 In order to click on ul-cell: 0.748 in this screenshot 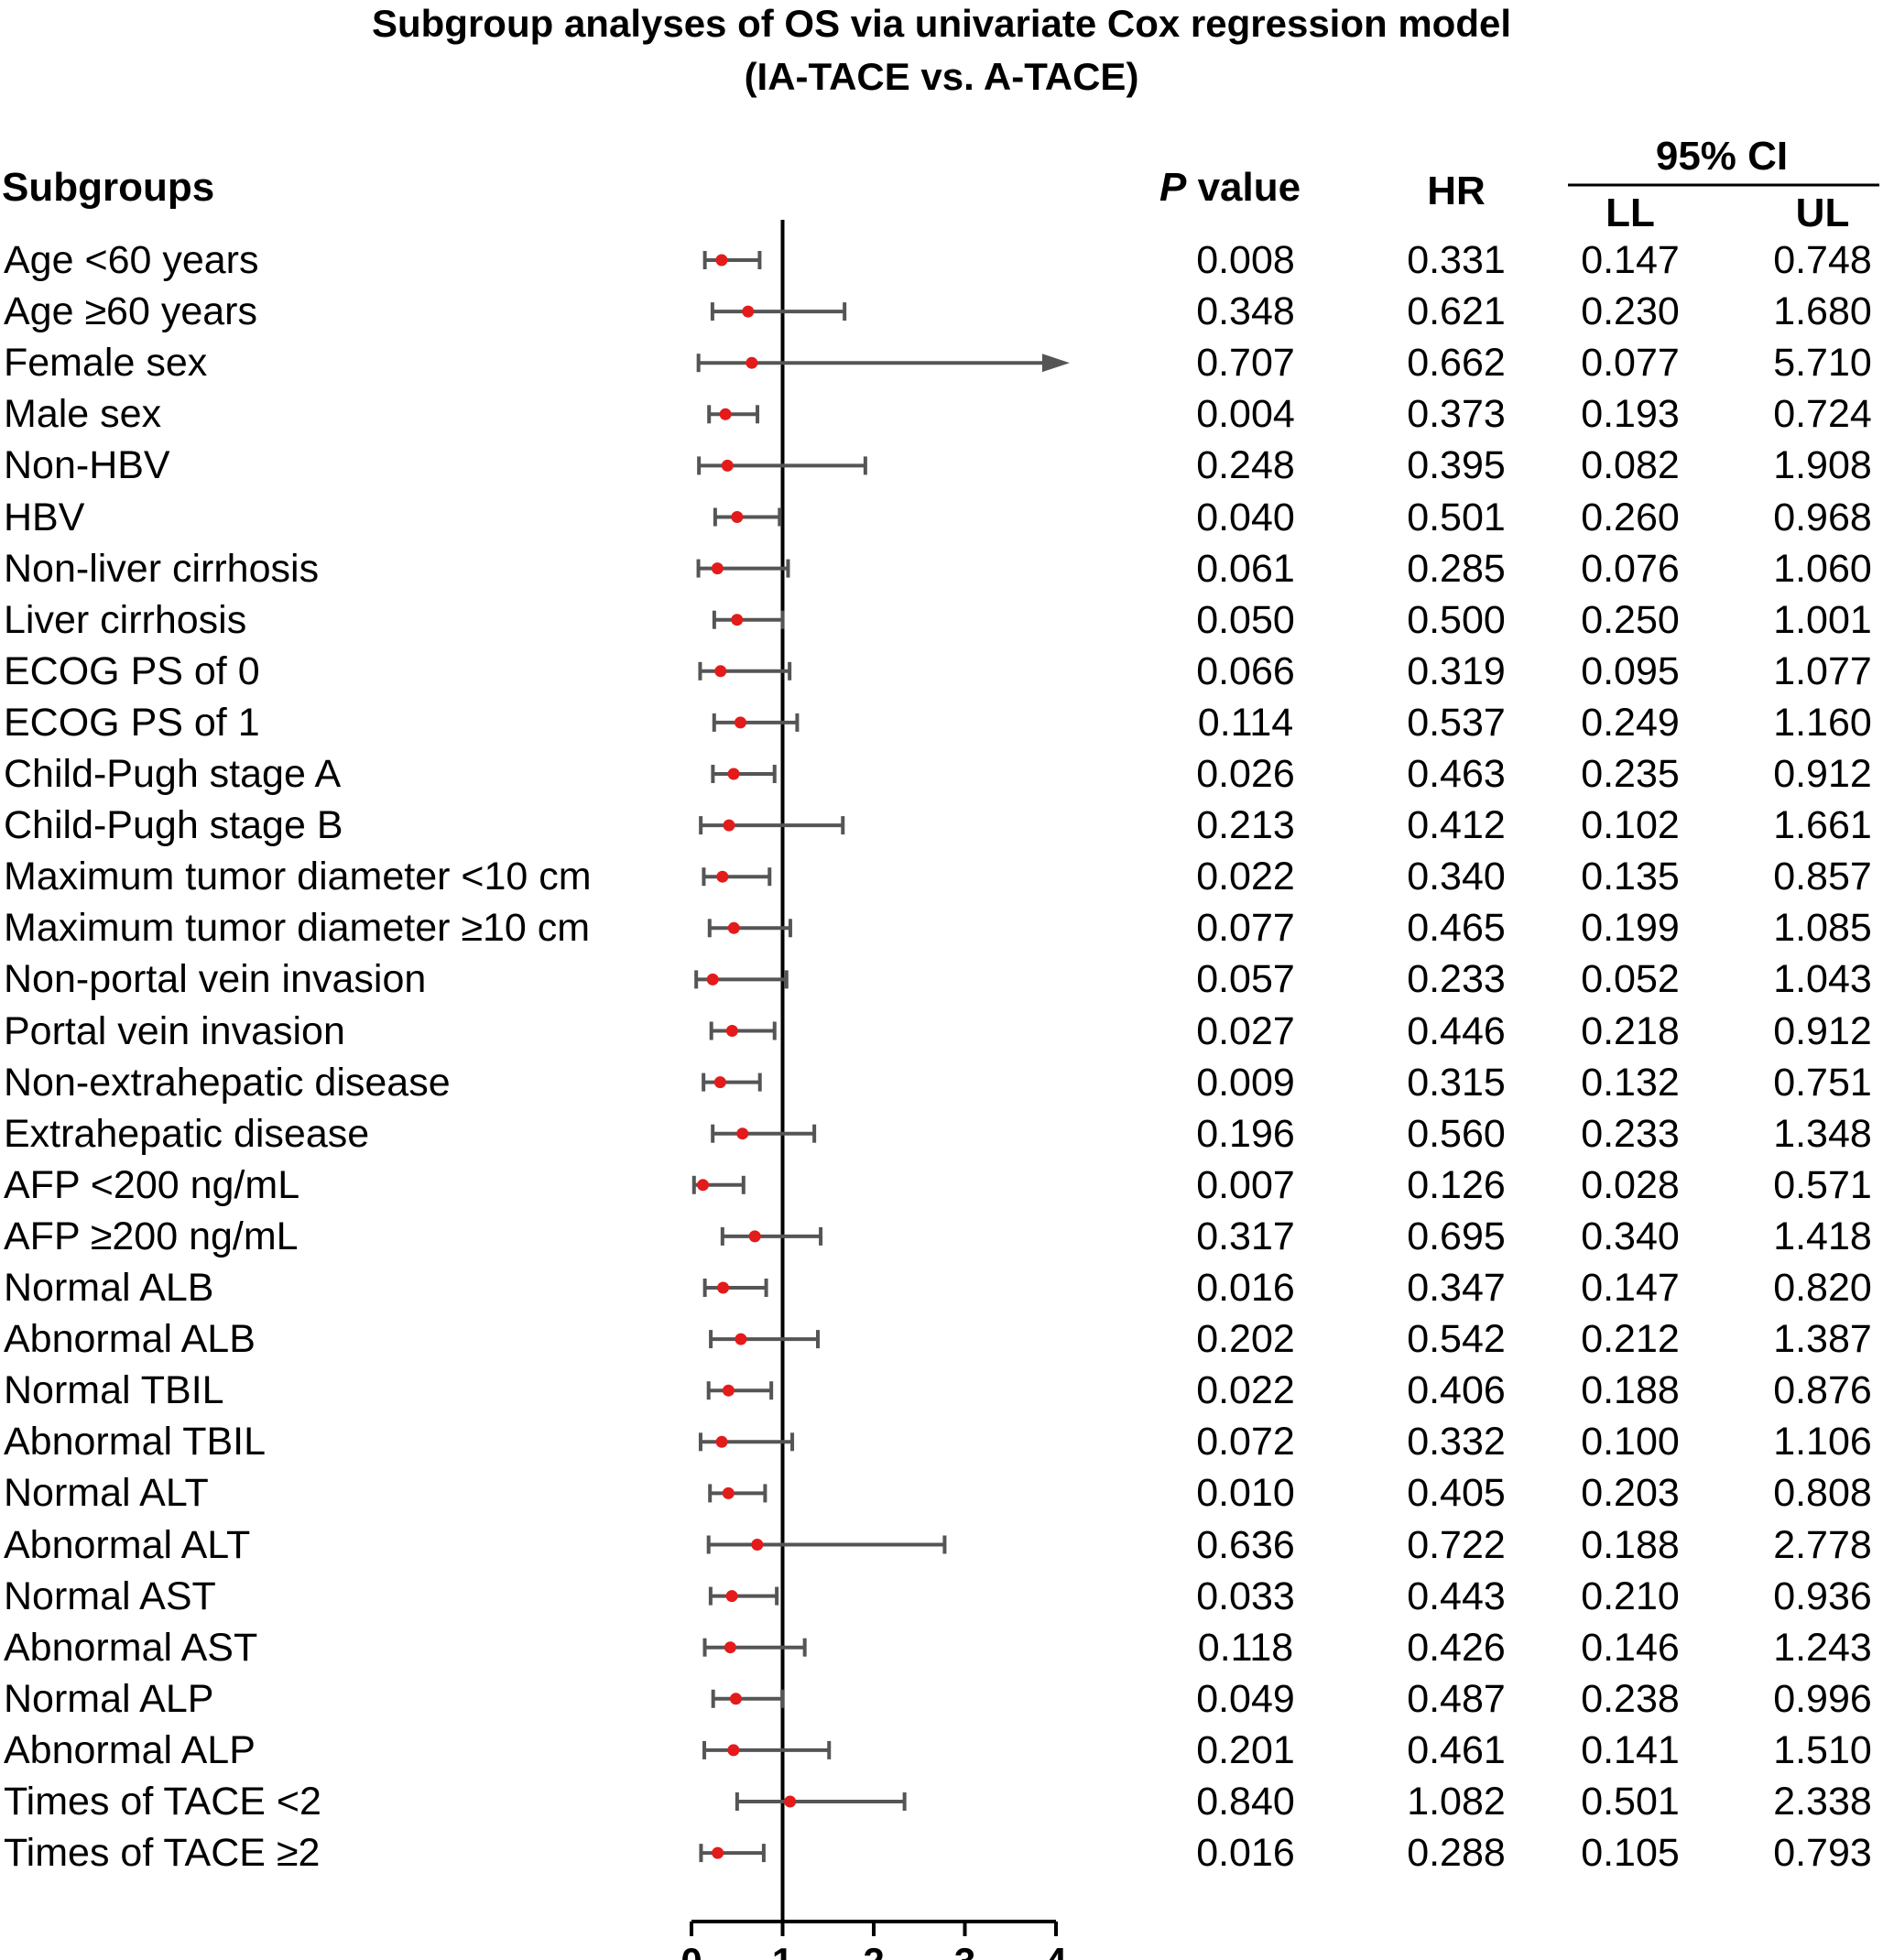, I will do `click(1822, 260)`.